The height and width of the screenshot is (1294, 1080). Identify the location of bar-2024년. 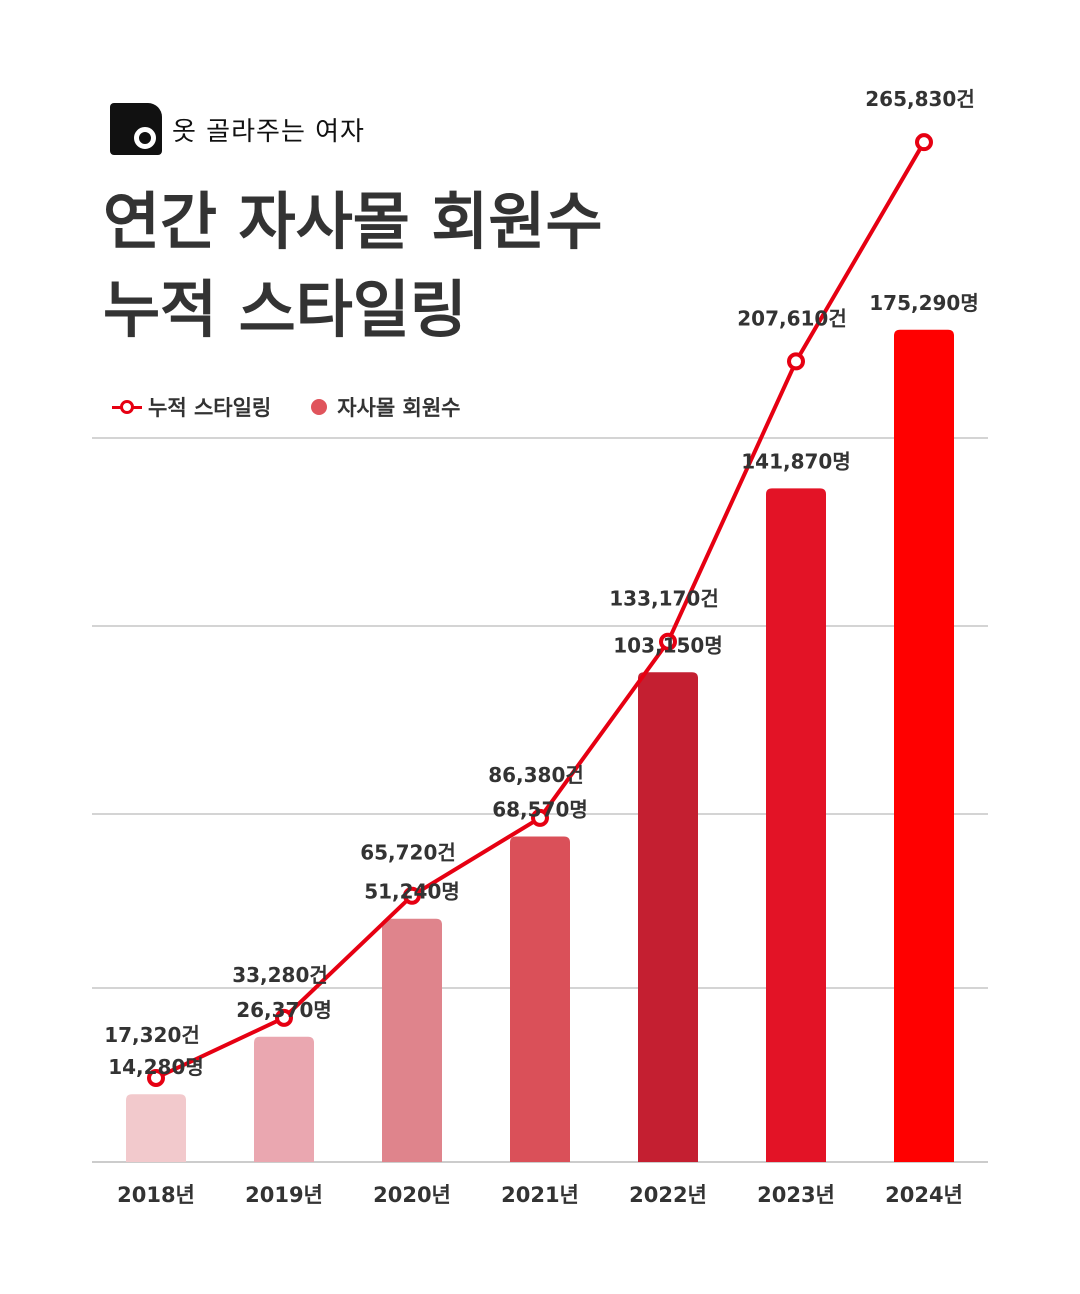
(924, 746).